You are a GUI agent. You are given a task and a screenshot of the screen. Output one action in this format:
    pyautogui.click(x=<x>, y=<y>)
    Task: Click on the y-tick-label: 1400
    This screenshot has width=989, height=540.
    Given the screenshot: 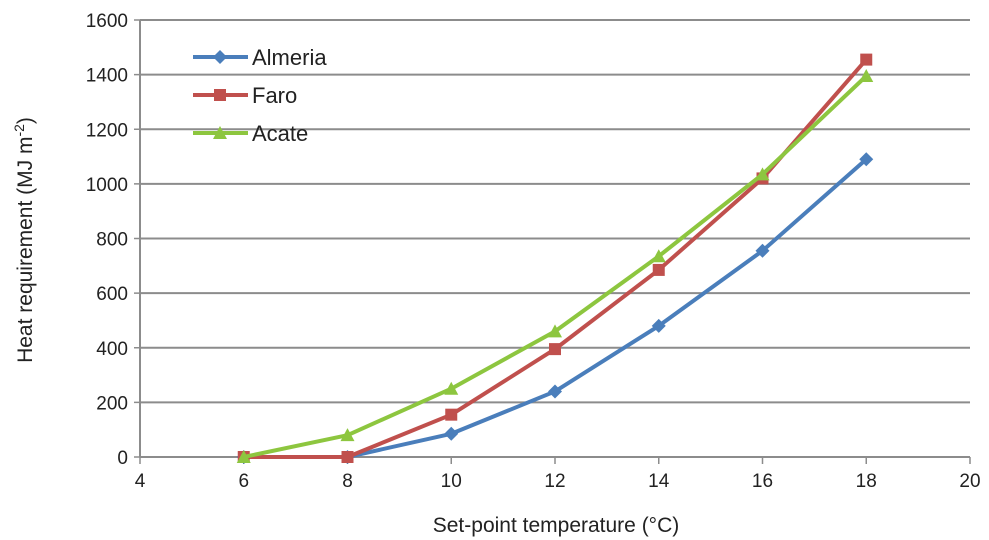 What is the action you would take?
    pyautogui.click(x=107, y=76)
    